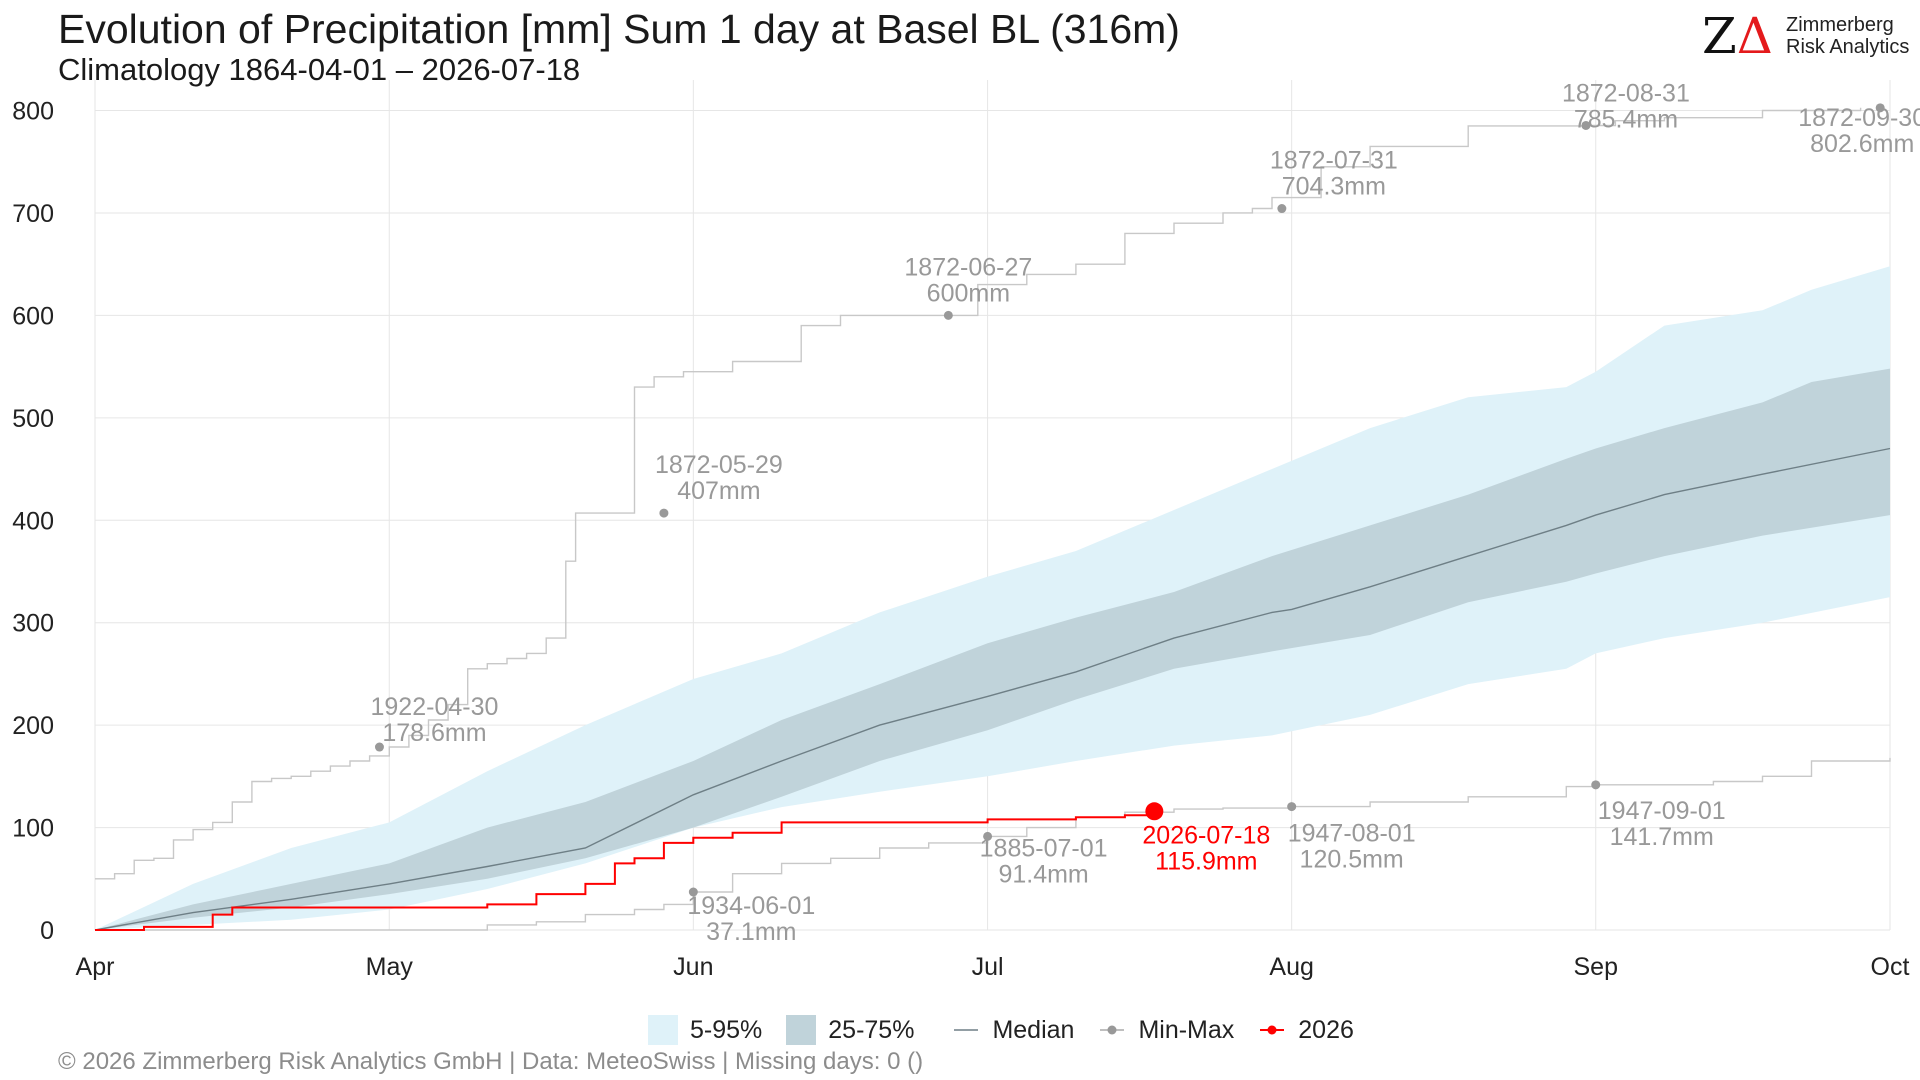 The image size is (1920, 1080). Describe the element at coordinates (1033, 1029) in the screenshot. I see `legend-label-median: Median` at that location.